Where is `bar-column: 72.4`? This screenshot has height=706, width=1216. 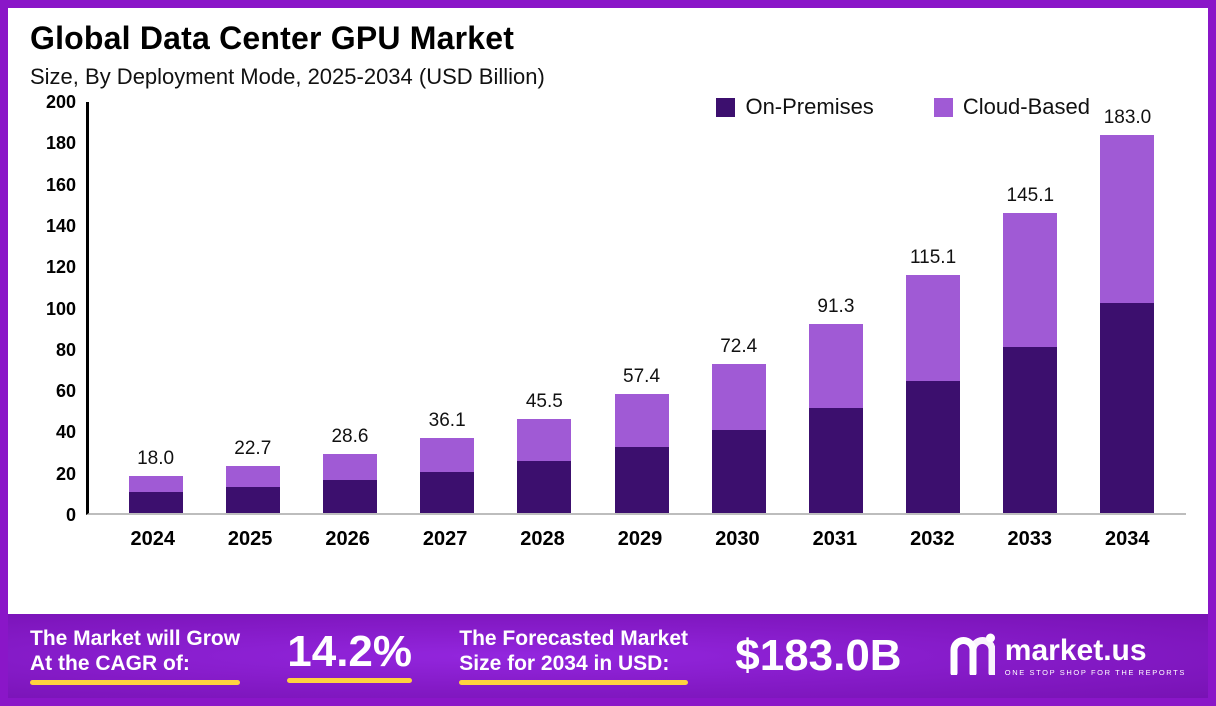 bar-column: 72.4 is located at coordinates (738, 424).